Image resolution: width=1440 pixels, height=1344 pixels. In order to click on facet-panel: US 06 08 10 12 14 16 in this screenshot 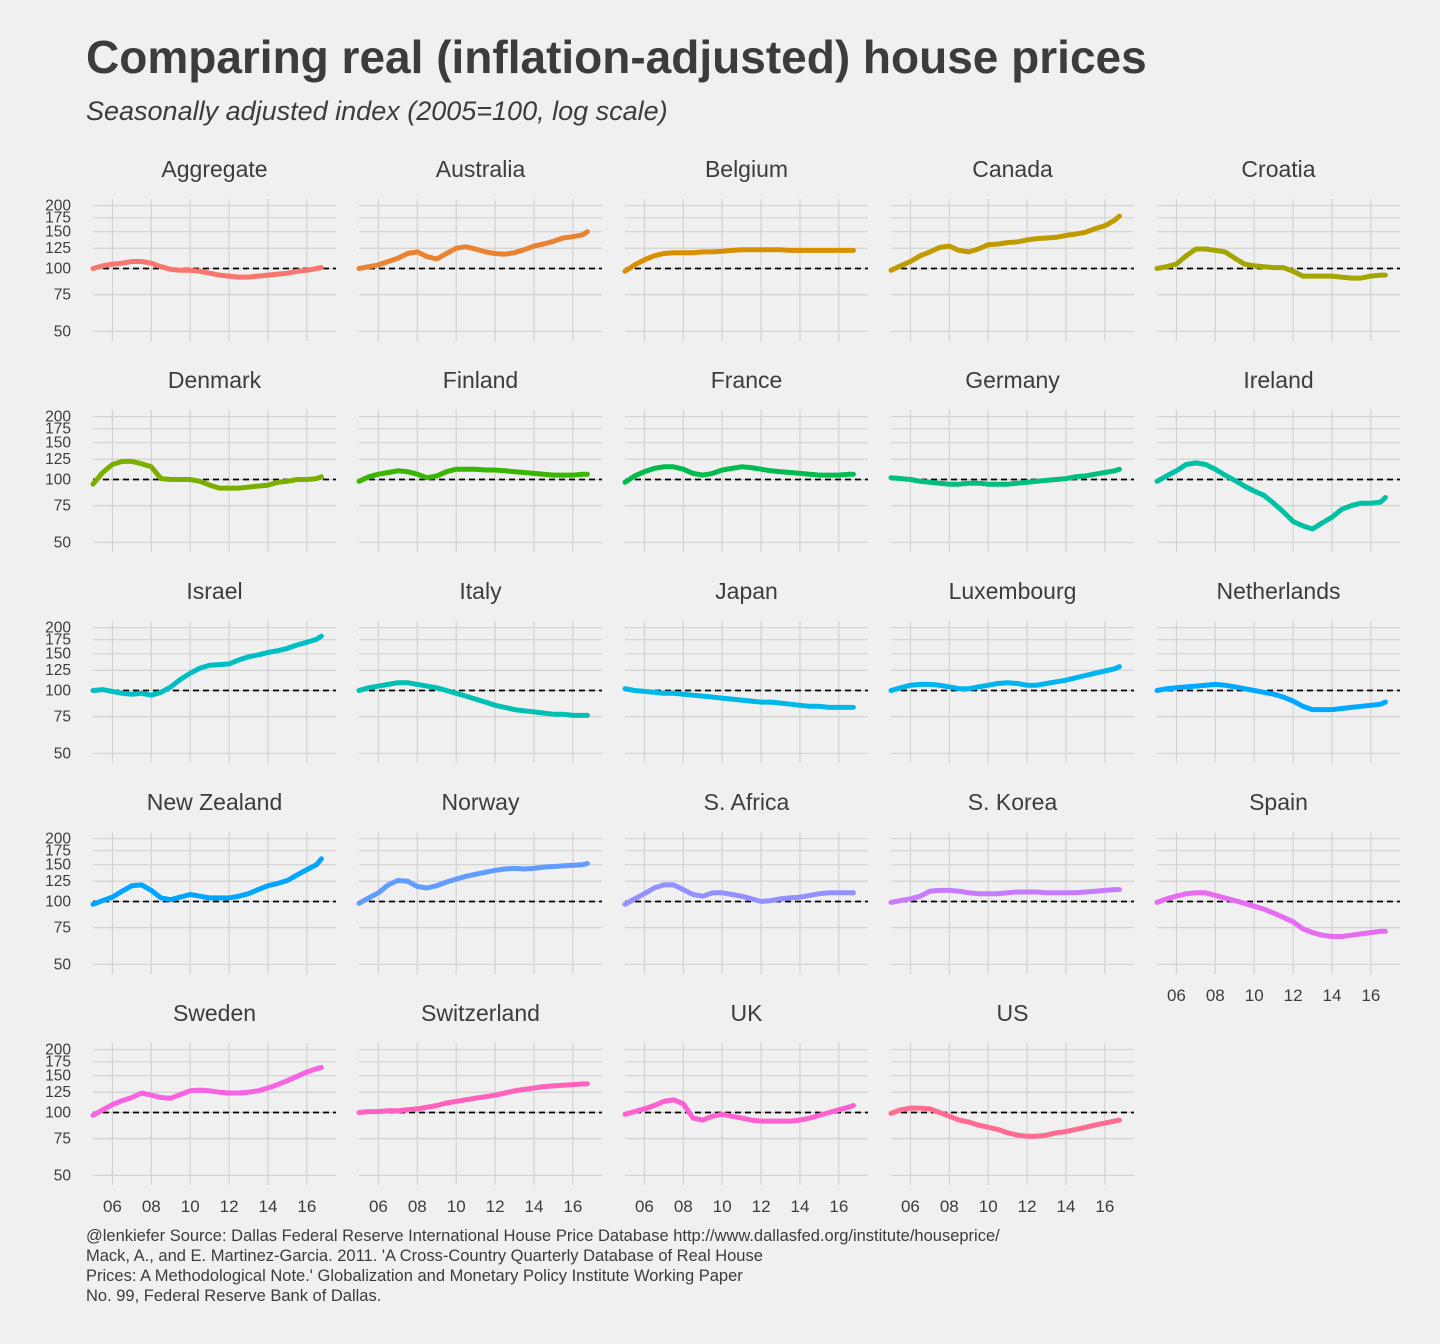, I will do `click(1011, 1108)`.